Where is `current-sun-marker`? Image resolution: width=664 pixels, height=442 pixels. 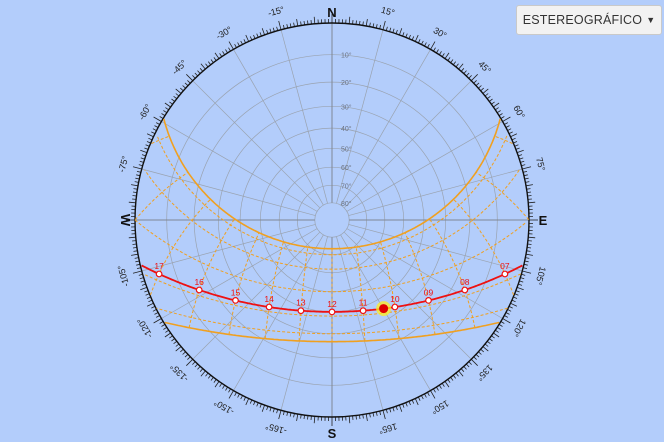
current-sun-marker is located at coordinates (384, 309).